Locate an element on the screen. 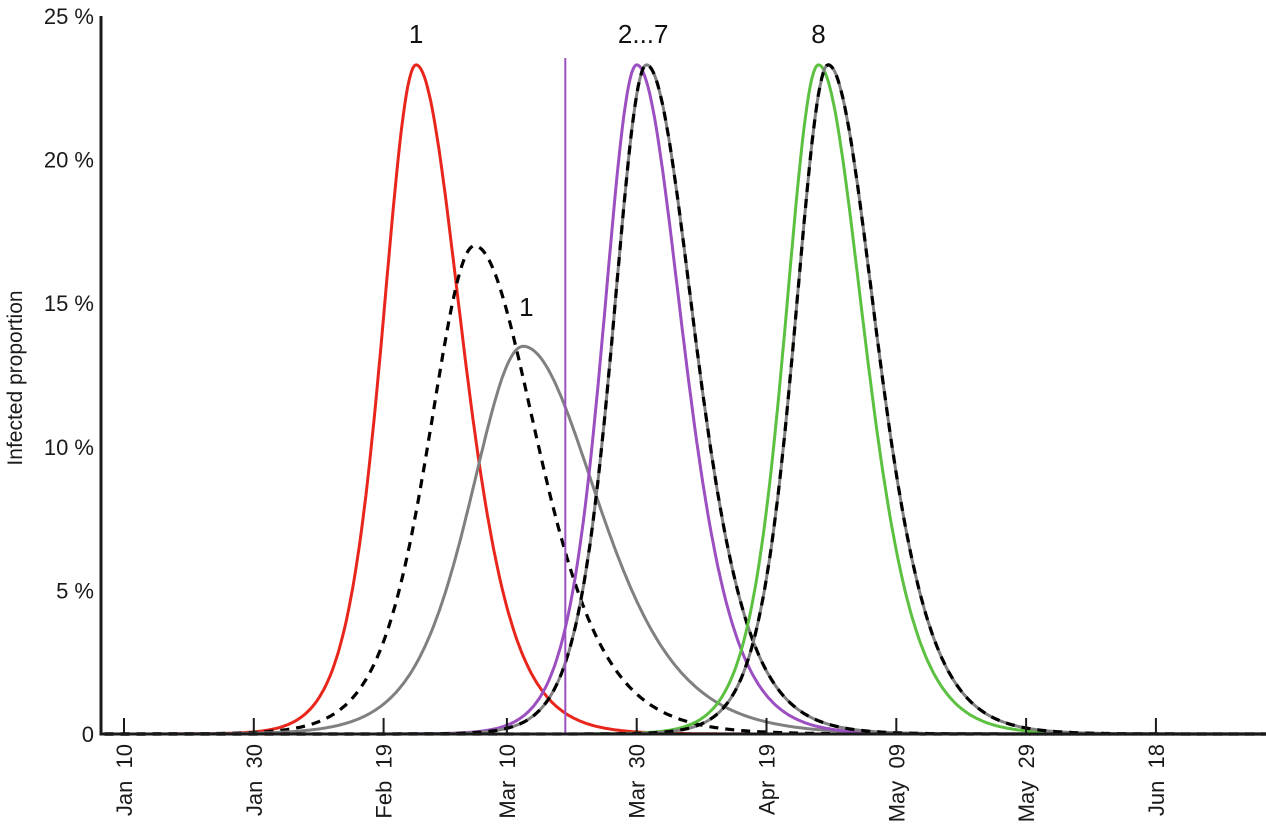 The image size is (1266, 835). y-tick-label: 10 % is located at coordinates (69, 447).